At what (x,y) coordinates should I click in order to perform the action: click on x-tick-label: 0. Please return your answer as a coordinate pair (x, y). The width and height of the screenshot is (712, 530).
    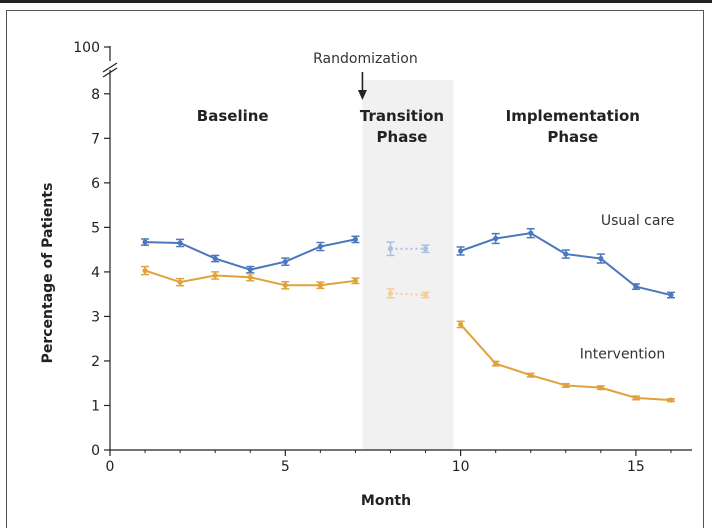
    Looking at the image, I should click on (110, 467).